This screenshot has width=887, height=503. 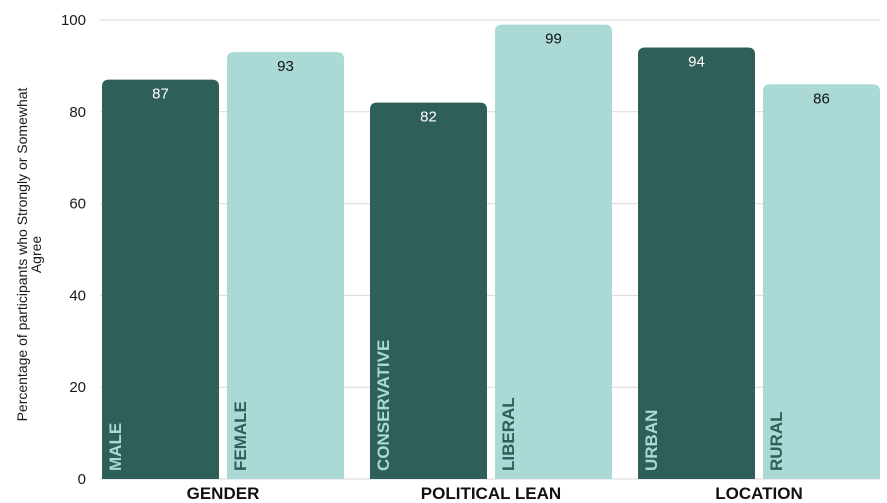 I want to click on group-label: POLITICAL LEAN, so click(x=491, y=493).